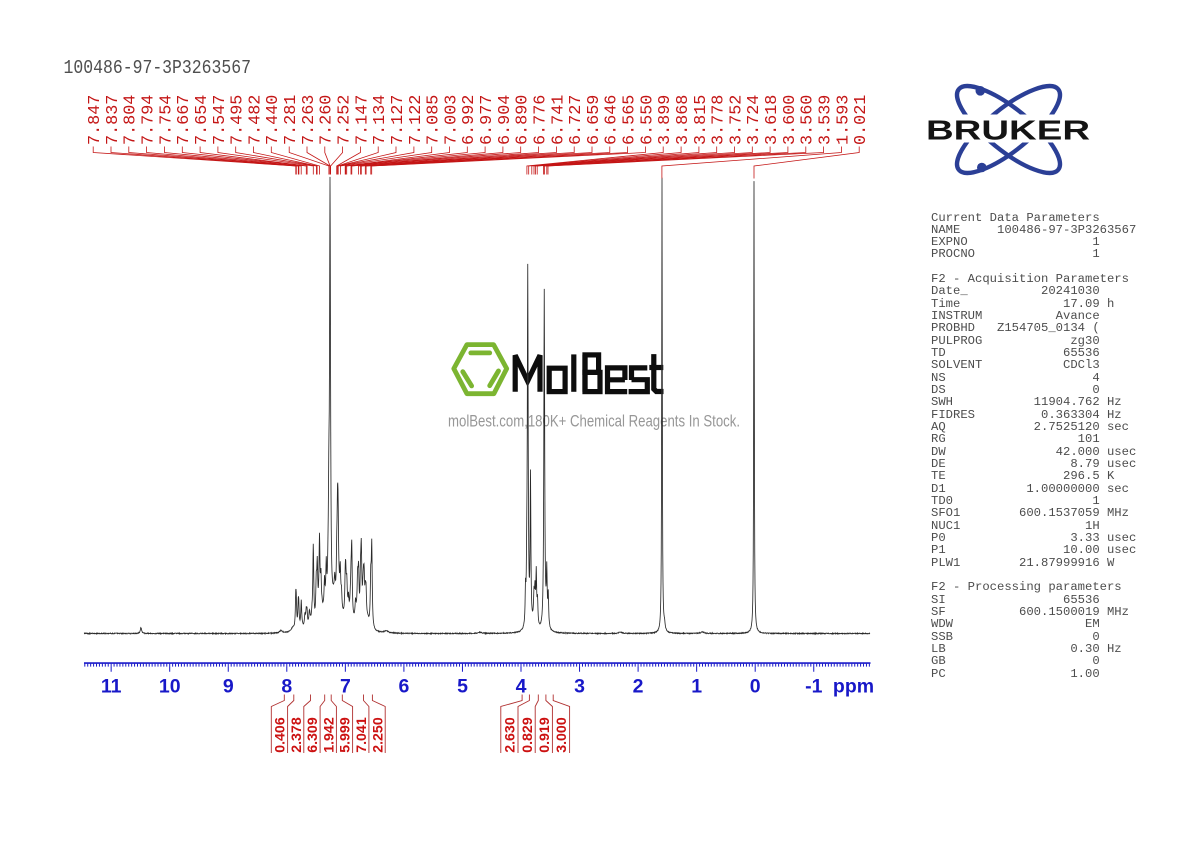 The width and height of the screenshot is (1190, 847). Describe the element at coordinates (345, 686) in the screenshot. I see `svg-text: 7` at that location.